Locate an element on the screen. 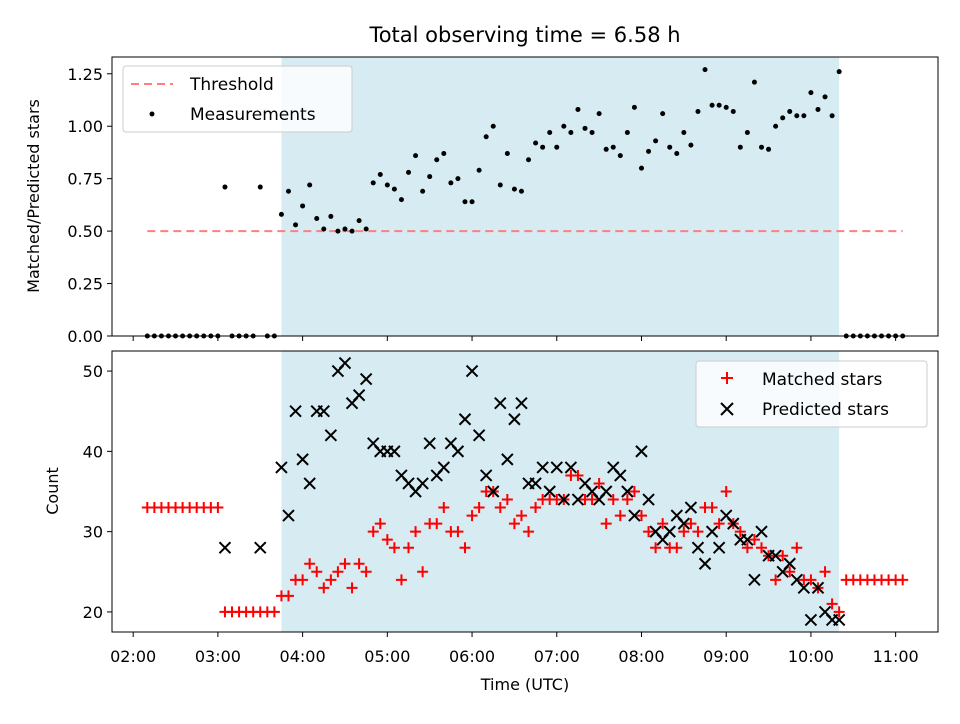 This screenshot has width=960, height=724. x-tick-label: 02:00 is located at coordinates (133, 656).